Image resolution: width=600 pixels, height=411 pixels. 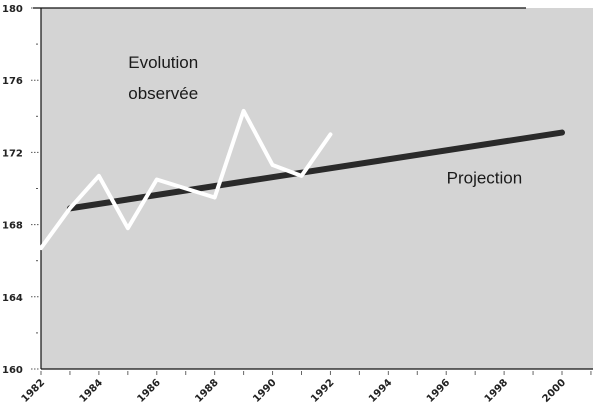 What do you see at coordinates (12, 9) in the screenshot?
I see `y-tick-label: 180` at bounding box center [12, 9].